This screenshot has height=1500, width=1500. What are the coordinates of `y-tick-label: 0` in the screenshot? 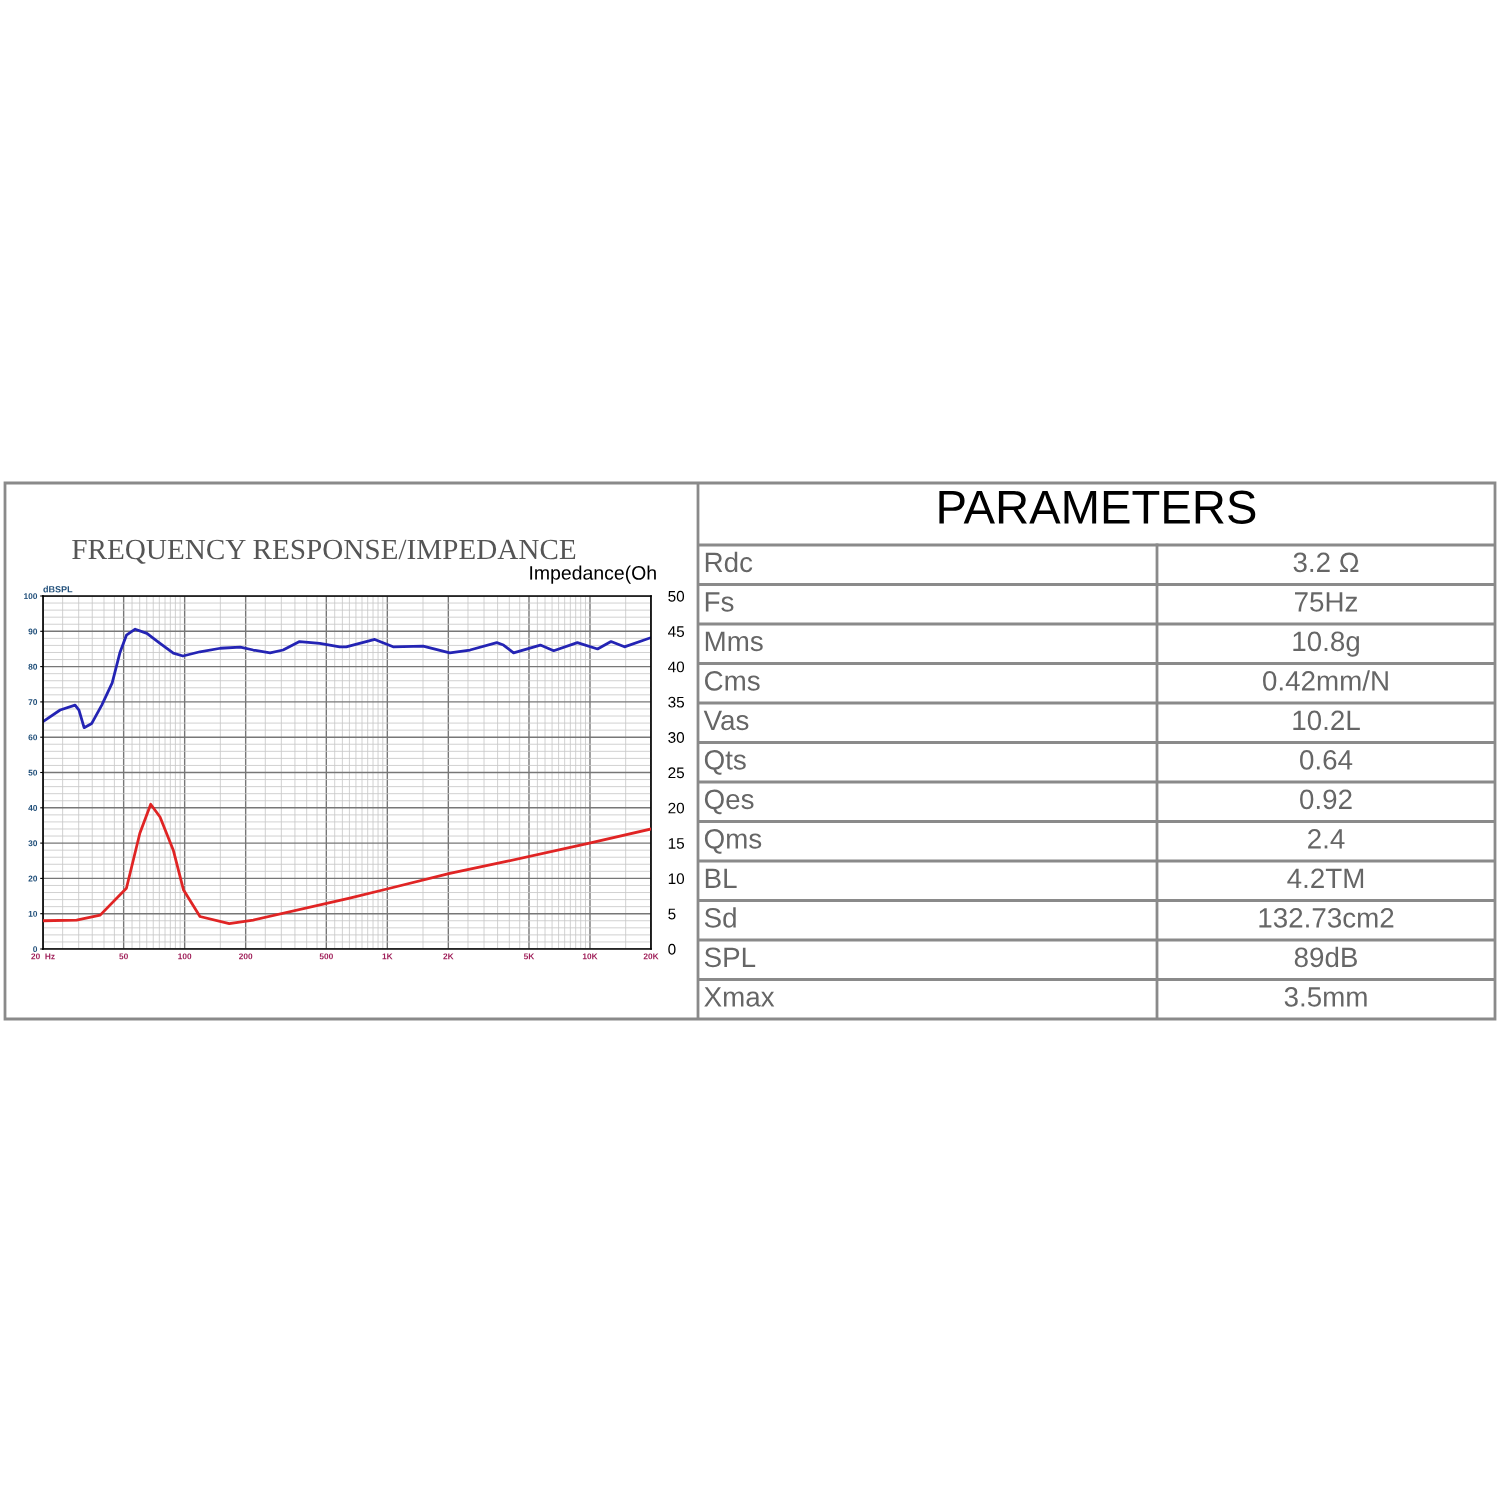 It's located at (35, 949).